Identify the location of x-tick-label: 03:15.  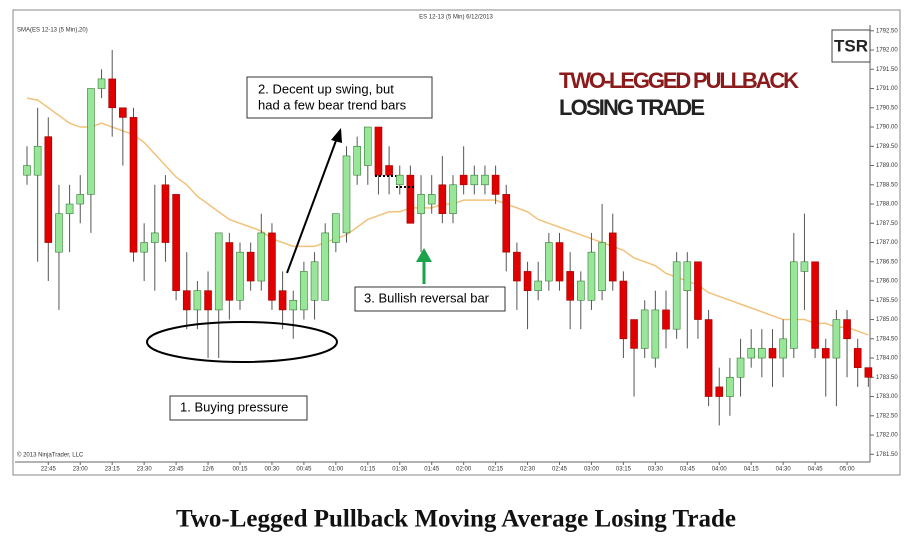
(624, 470).